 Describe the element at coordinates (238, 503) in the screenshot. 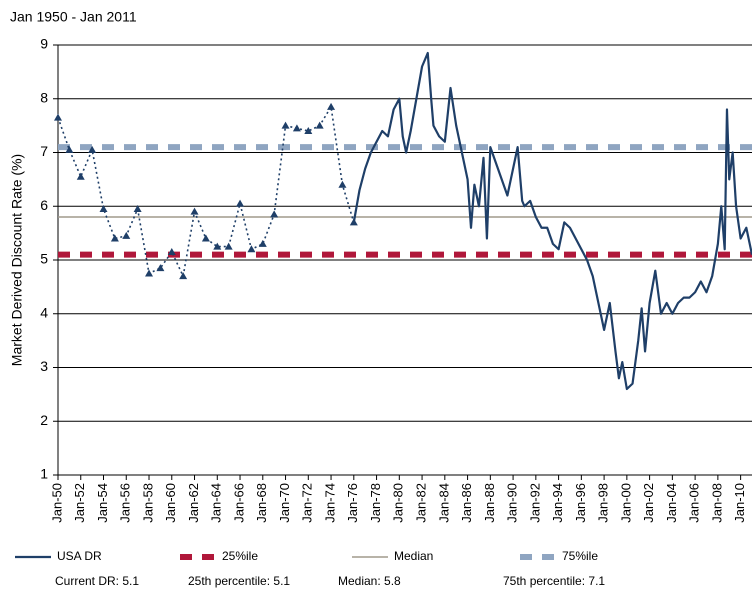

I see `x-tick-label: Jan-66` at that location.